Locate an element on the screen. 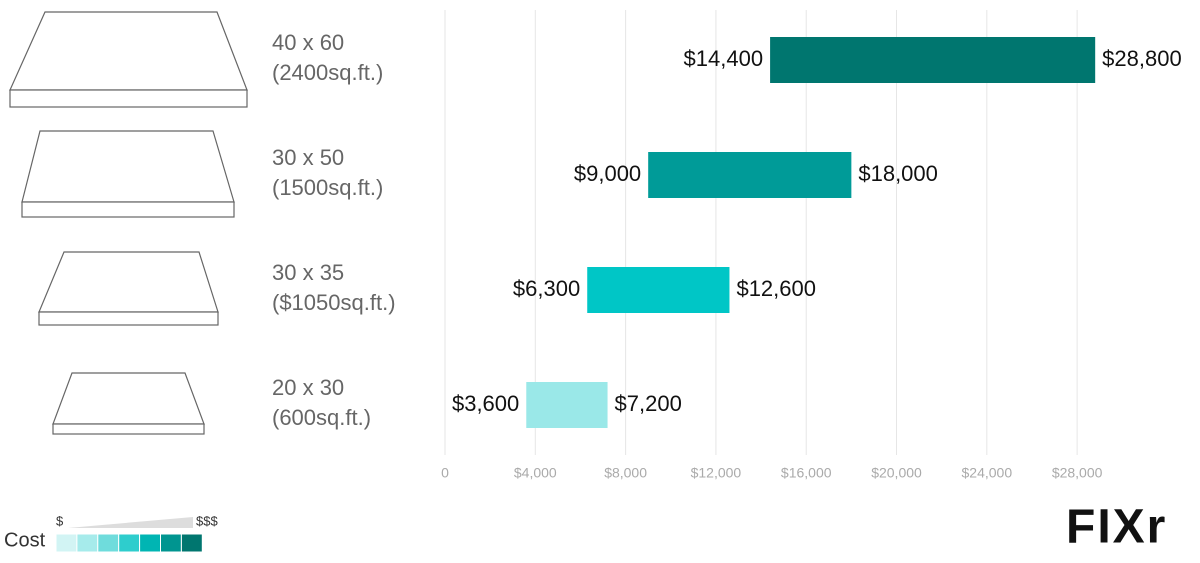 This screenshot has height=563, width=1200. x-tick-label: $8,000 is located at coordinates (625, 473).